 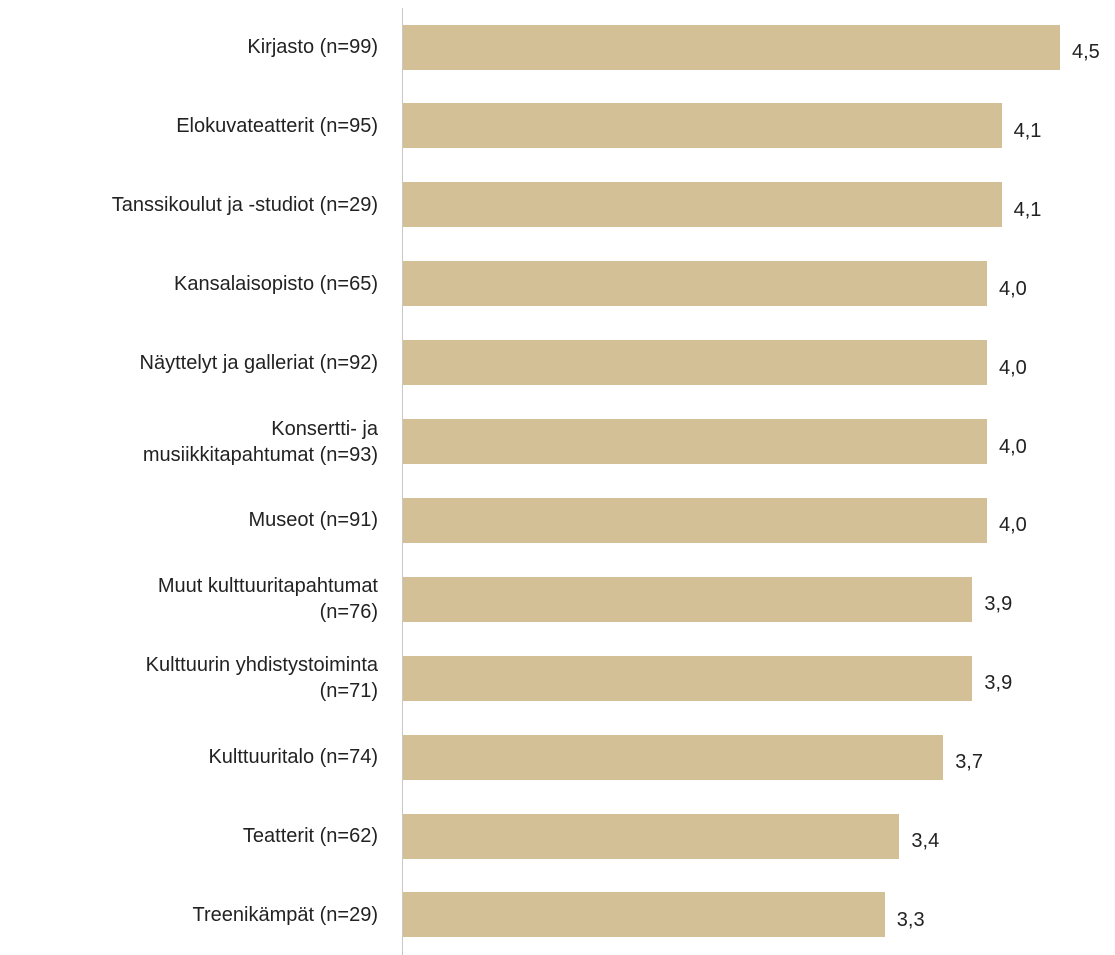 I want to click on category-label: Kansalaisopisto (n=65), so click(x=275, y=283).